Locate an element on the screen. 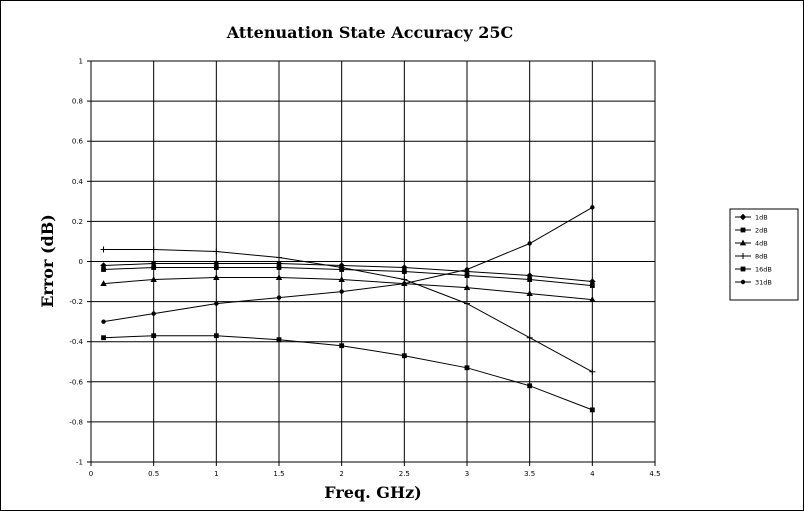 This screenshot has height=511, width=804. x-axis-ticks: 0 0.5 1 1.5 2 2.5 3 3.5 4 4.5 is located at coordinates (375, 470).